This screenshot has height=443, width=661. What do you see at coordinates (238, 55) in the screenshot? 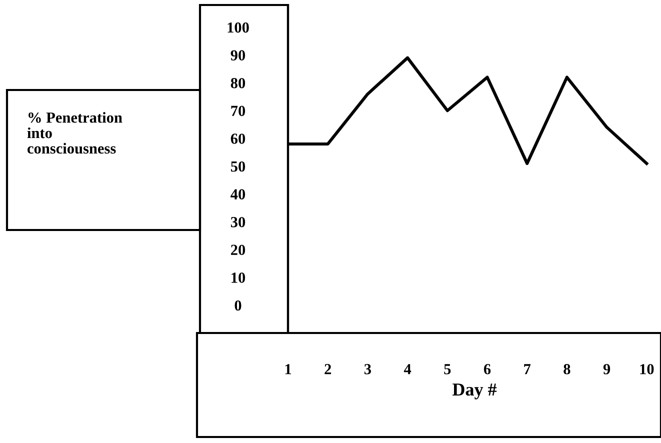
I see `y-tick-label: 90` at bounding box center [238, 55].